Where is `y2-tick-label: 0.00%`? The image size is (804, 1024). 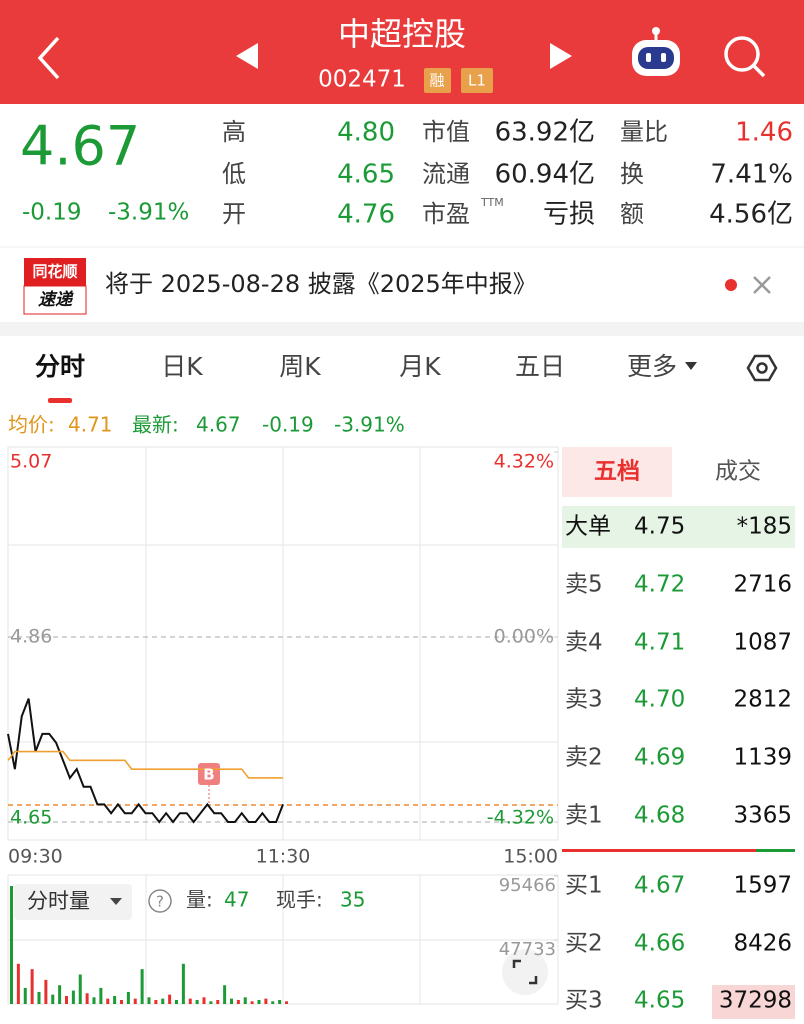 y2-tick-label: 0.00% is located at coordinates (524, 637).